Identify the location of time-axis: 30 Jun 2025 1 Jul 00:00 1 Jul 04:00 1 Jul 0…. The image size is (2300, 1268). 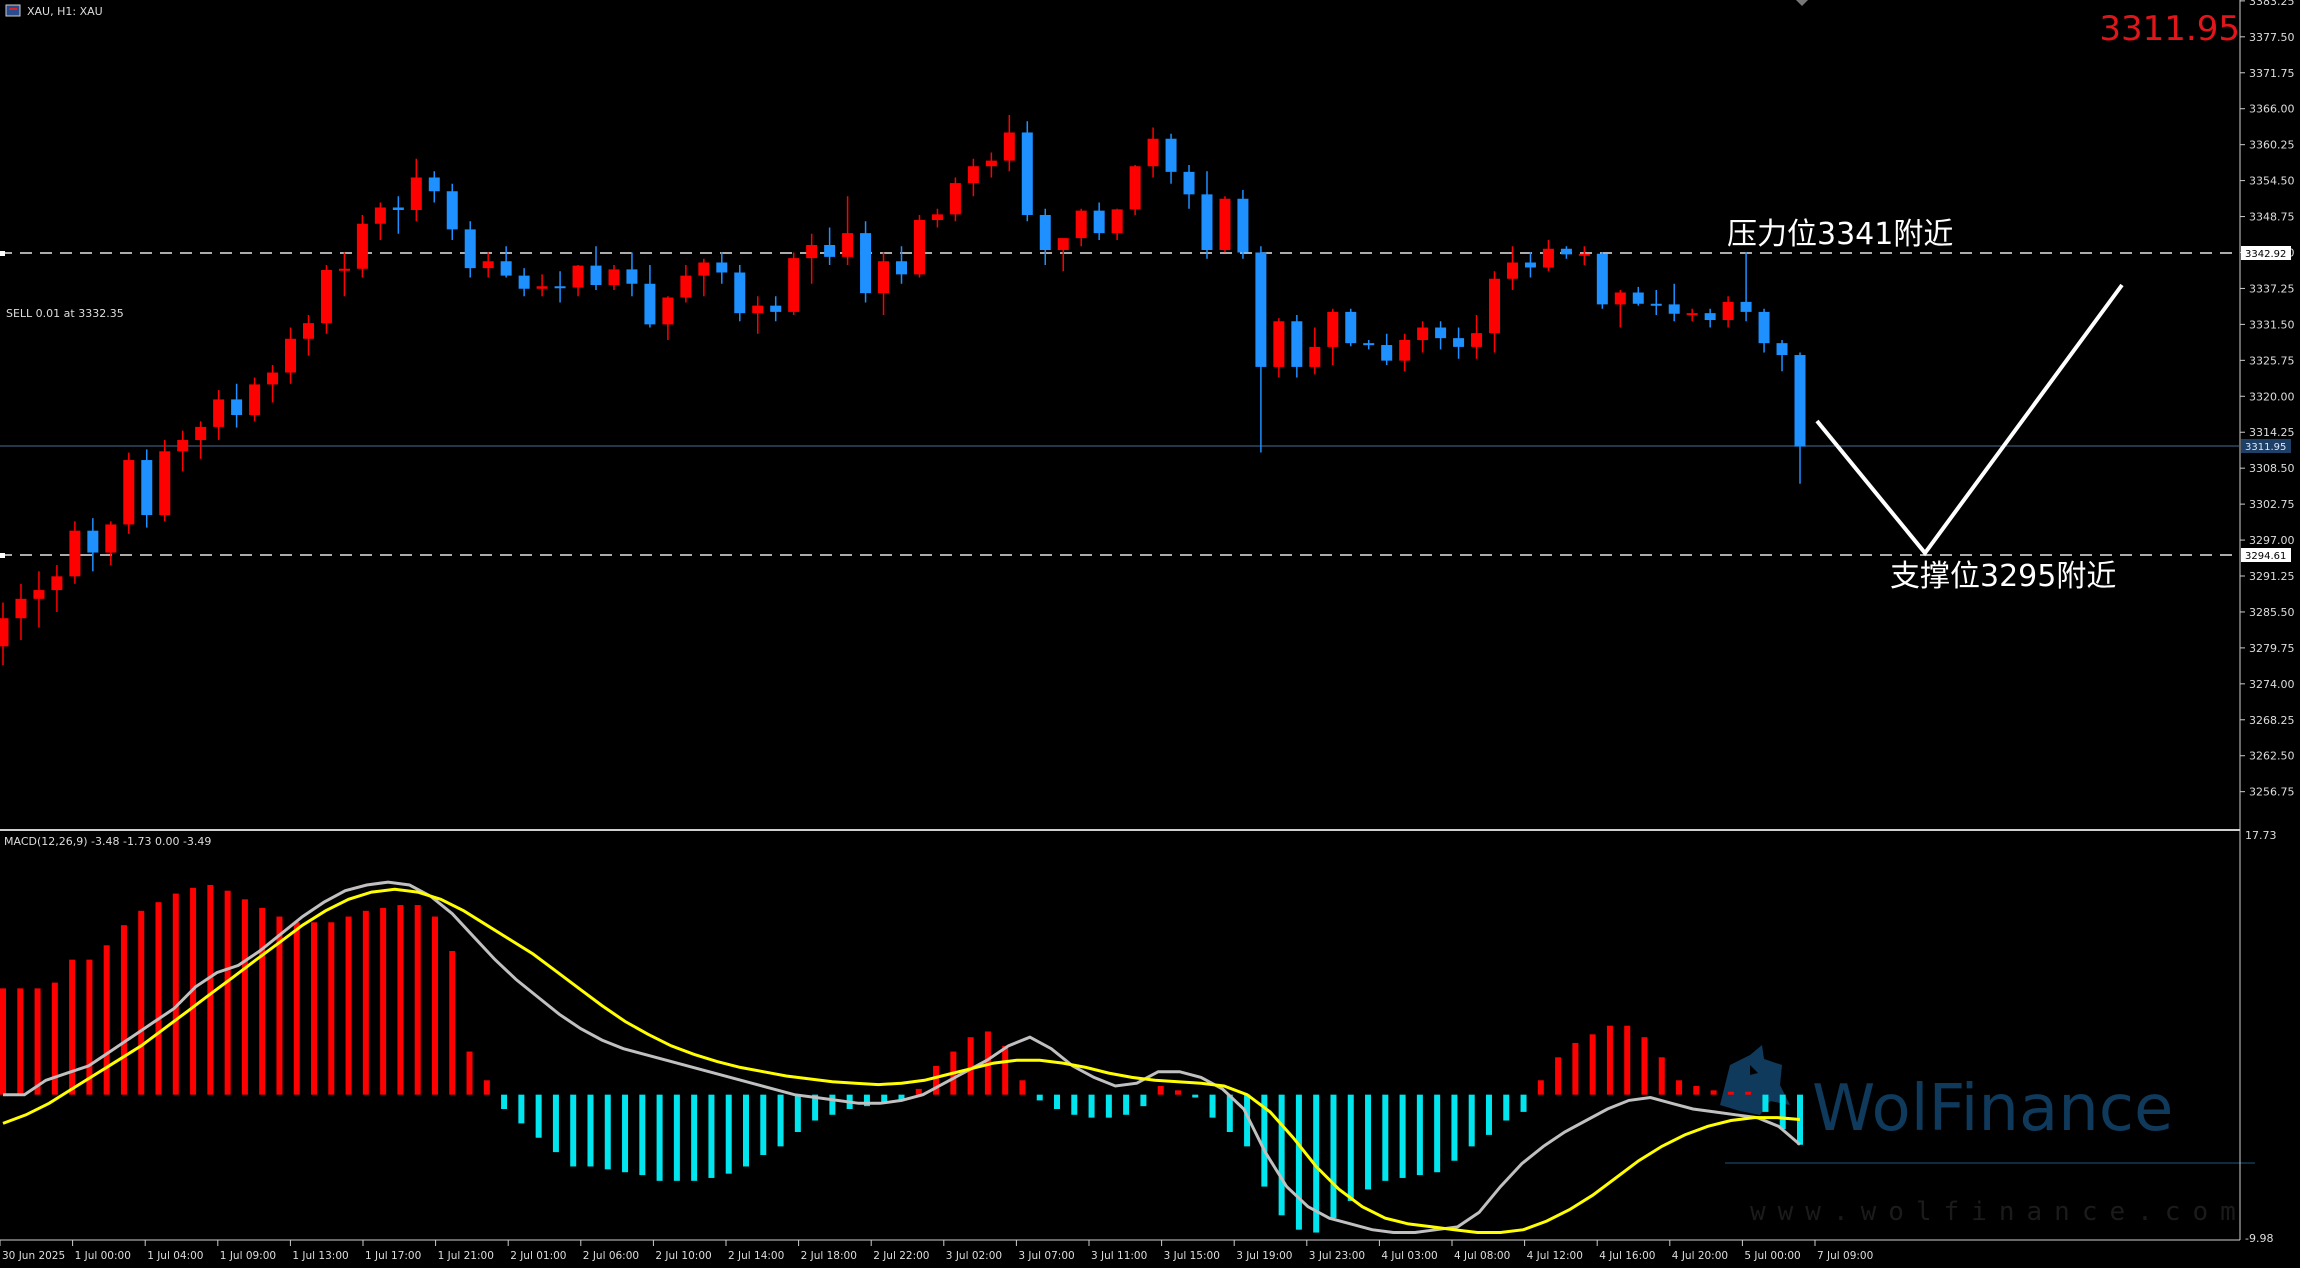
(936, 1251).